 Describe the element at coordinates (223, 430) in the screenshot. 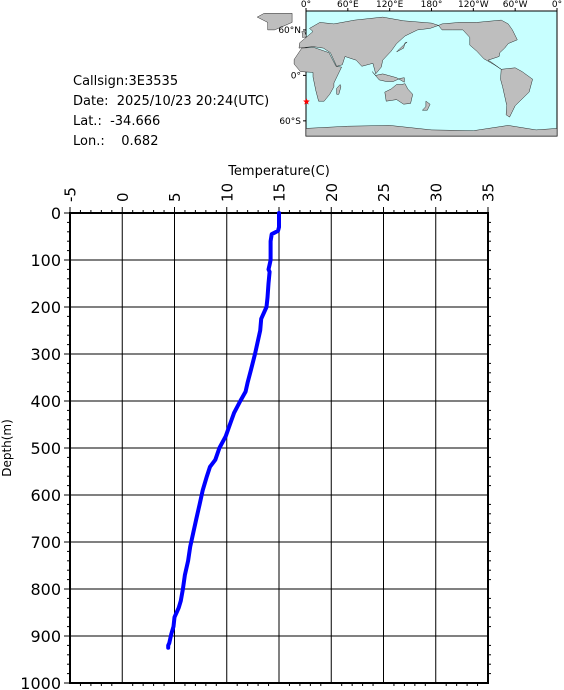

I see `temperature-profile-line` at that location.